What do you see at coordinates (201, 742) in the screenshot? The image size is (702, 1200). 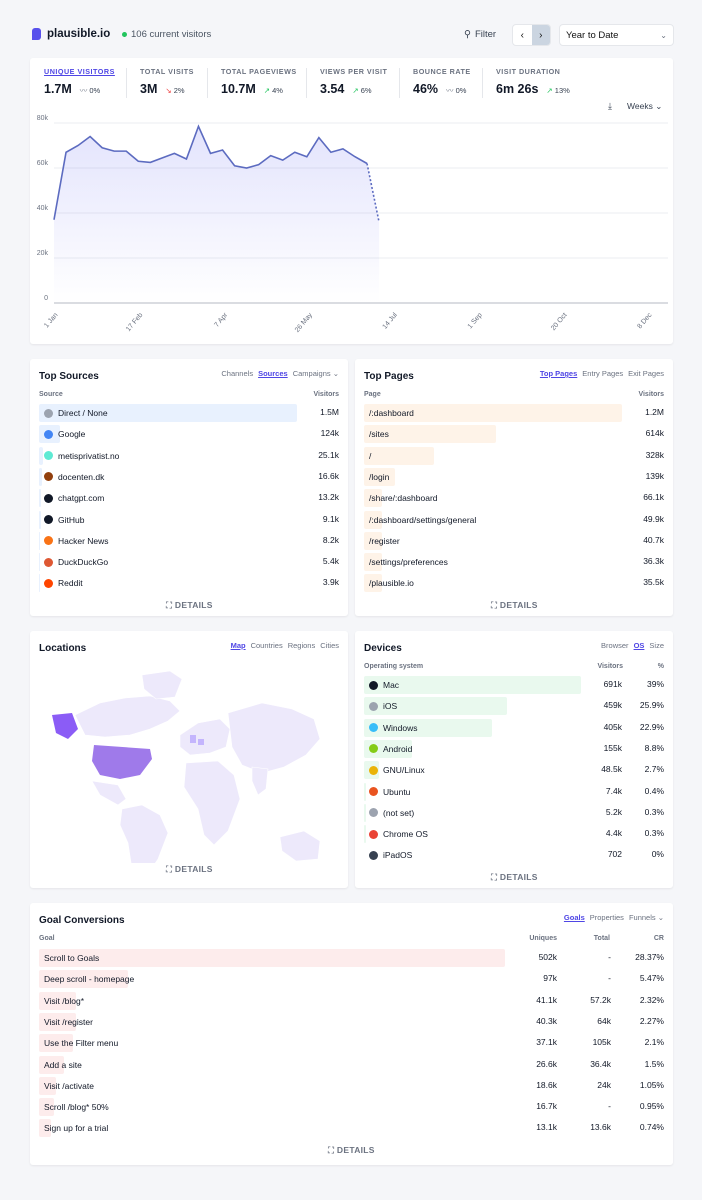 I see `map-germany` at bounding box center [201, 742].